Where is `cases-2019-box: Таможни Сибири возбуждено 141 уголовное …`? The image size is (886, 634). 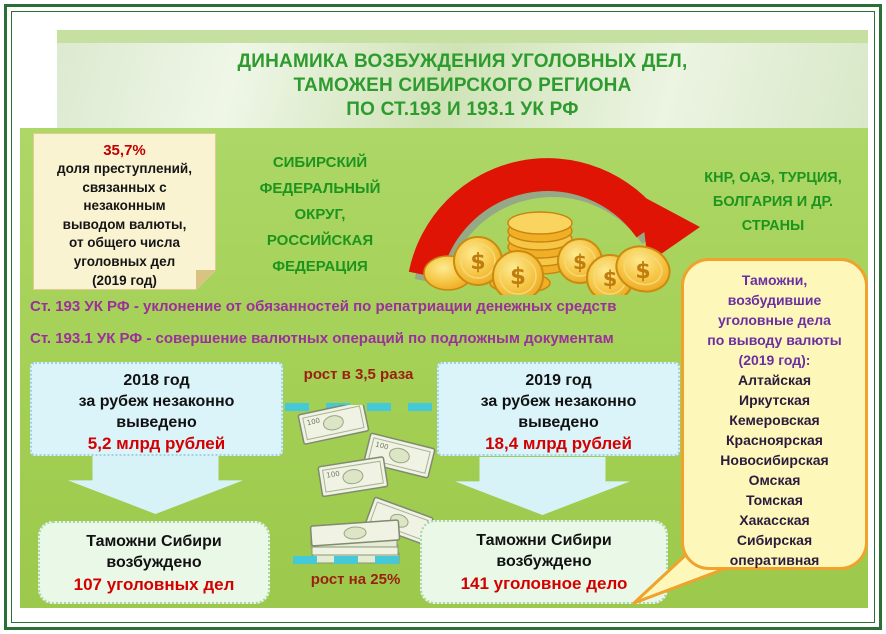 cases-2019-box: Таможни Сибири возбуждено 141 уголовное … is located at coordinates (544, 562).